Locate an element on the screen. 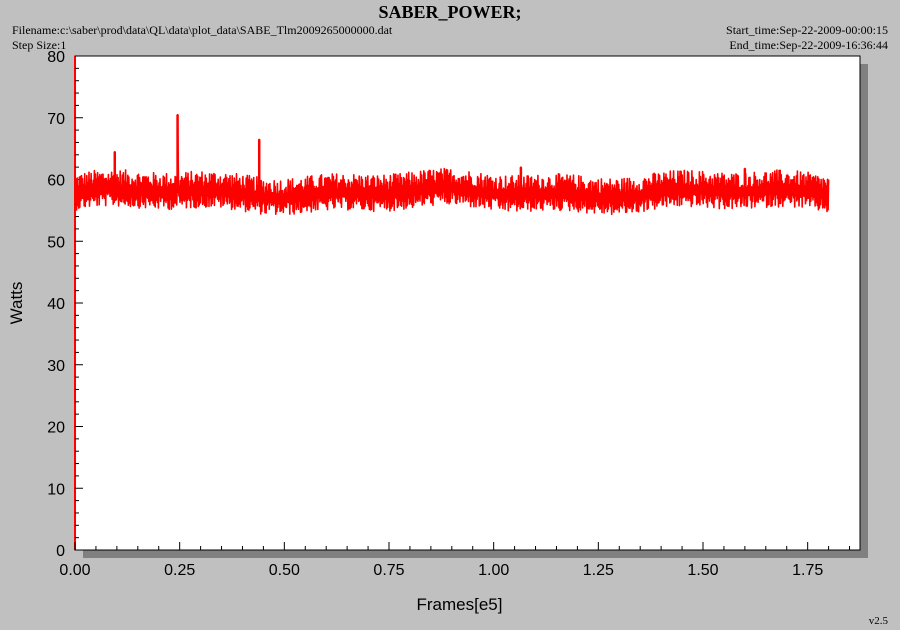 The width and height of the screenshot is (900, 630). x-tick-label: 0.25 is located at coordinates (179, 570).